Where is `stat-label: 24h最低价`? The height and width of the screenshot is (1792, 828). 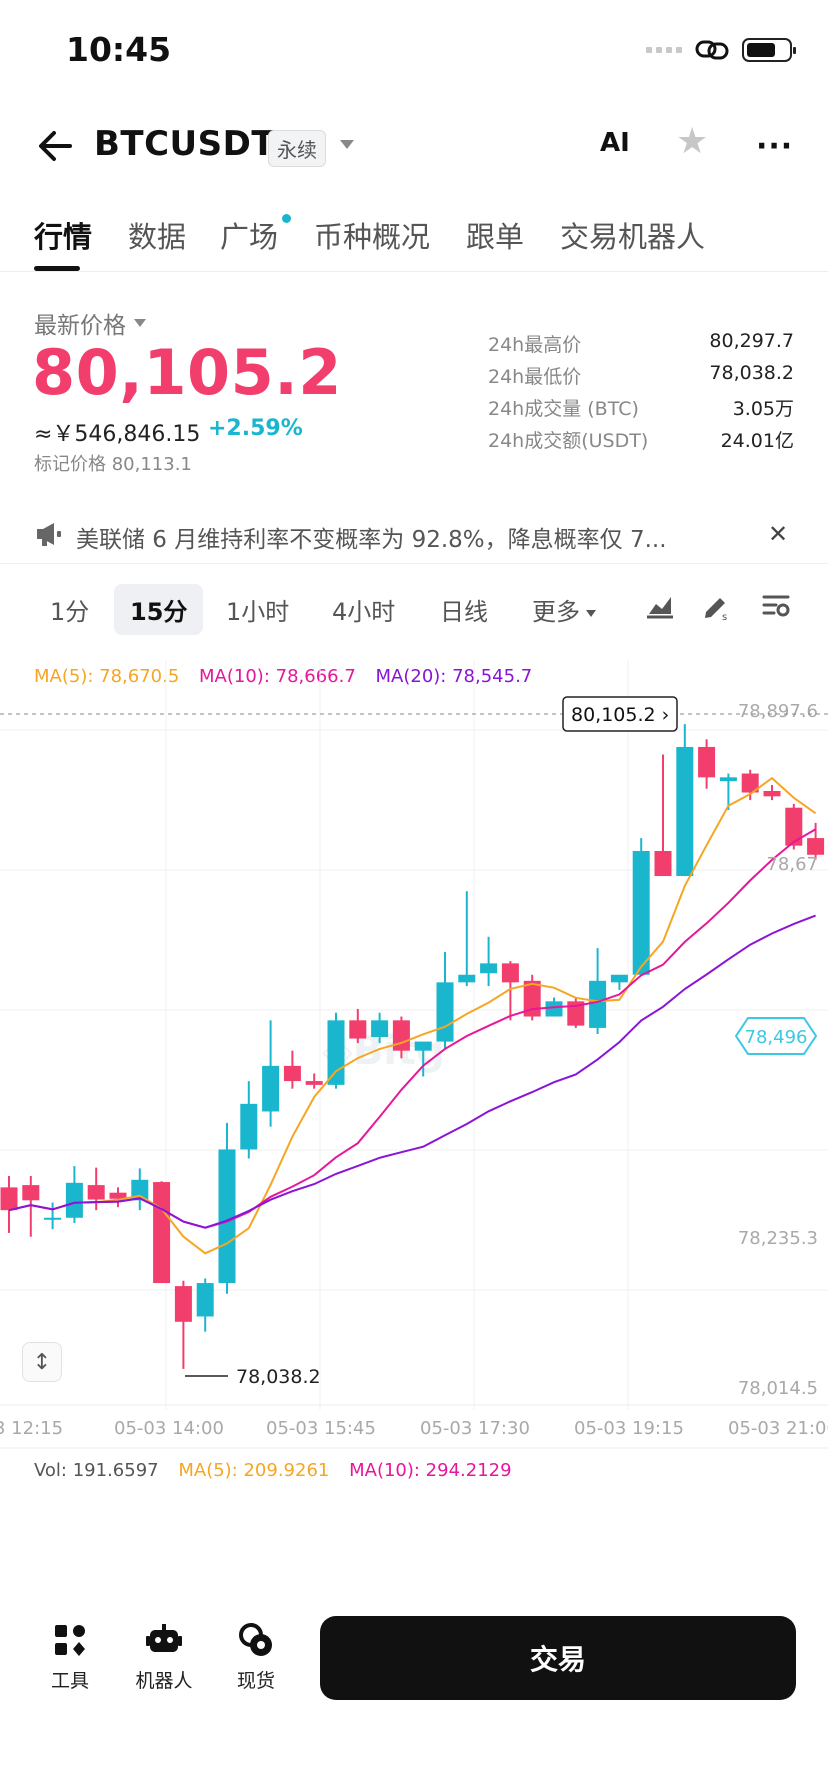 stat-label: 24h最低价 is located at coordinates (535, 377).